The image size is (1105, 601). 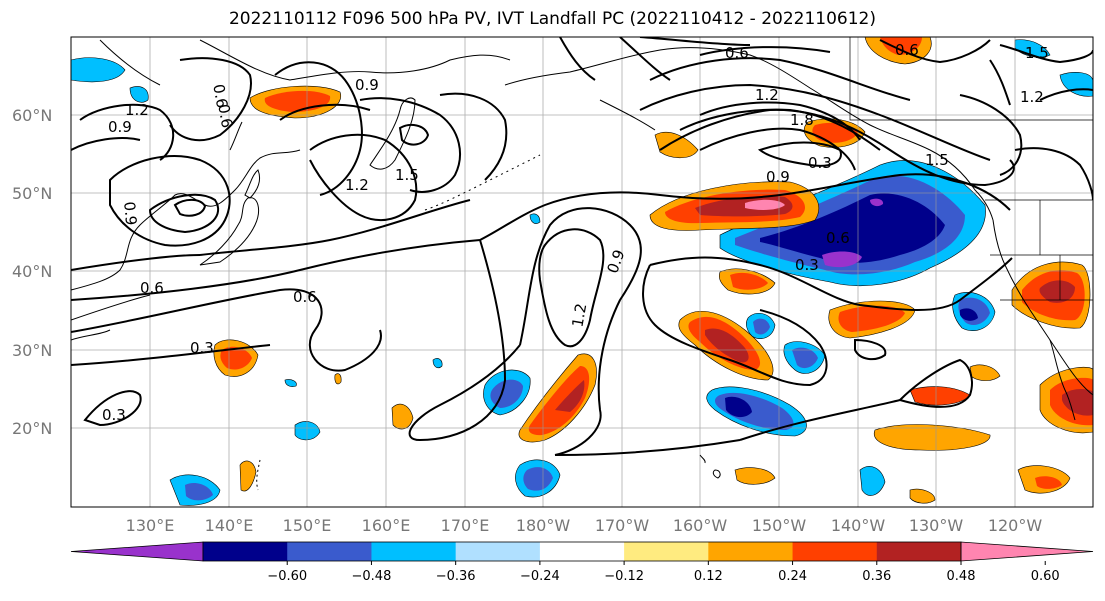 I want to click on colorbar-extend-min, so click(x=137, y=551).